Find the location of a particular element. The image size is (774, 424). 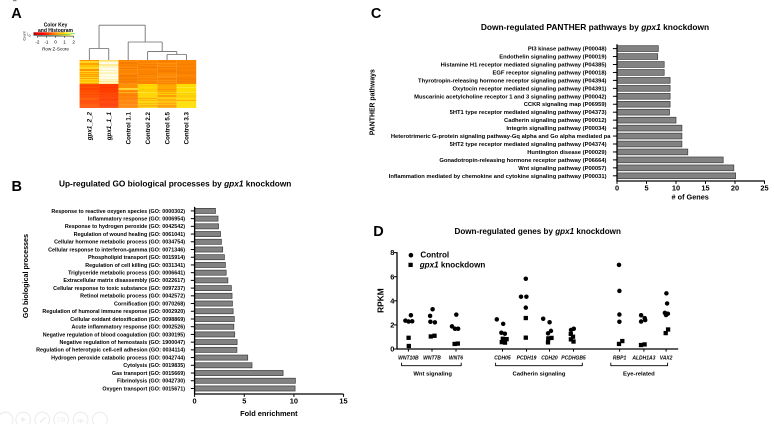

svg-text: RPKM is located at coordinates (381, 300).